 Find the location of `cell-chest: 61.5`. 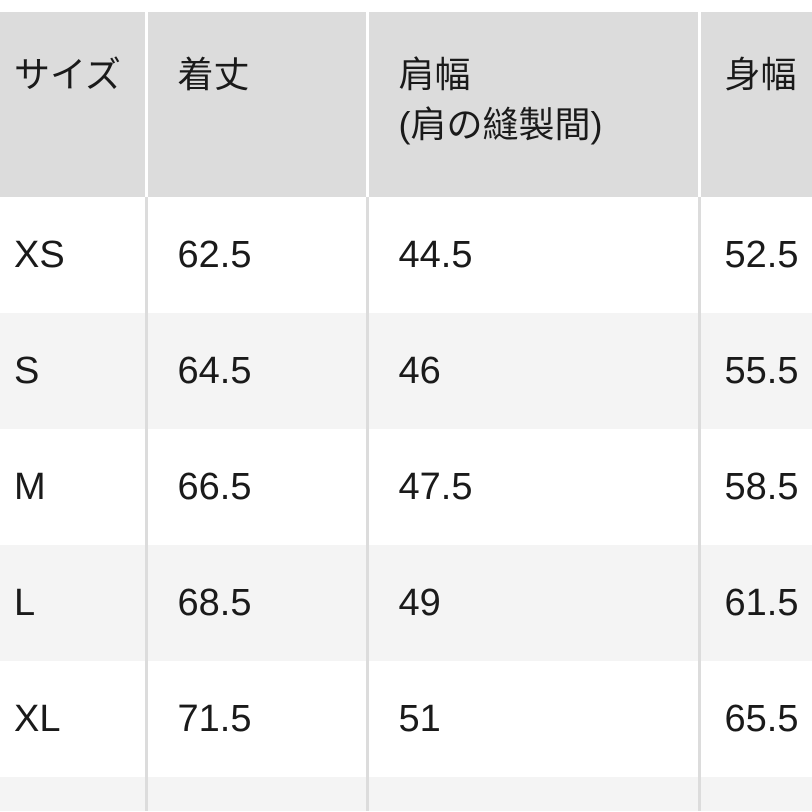

cell-chest: 61.5 is located at coordinates (754, 603).